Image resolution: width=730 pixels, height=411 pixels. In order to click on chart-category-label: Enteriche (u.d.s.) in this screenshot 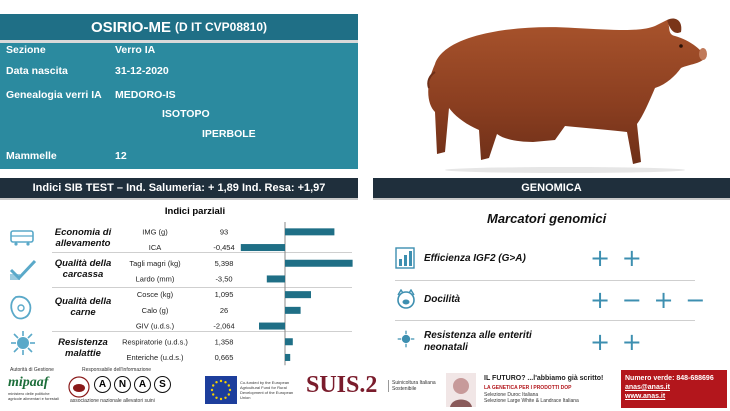, I will do `click(155, 357)`.